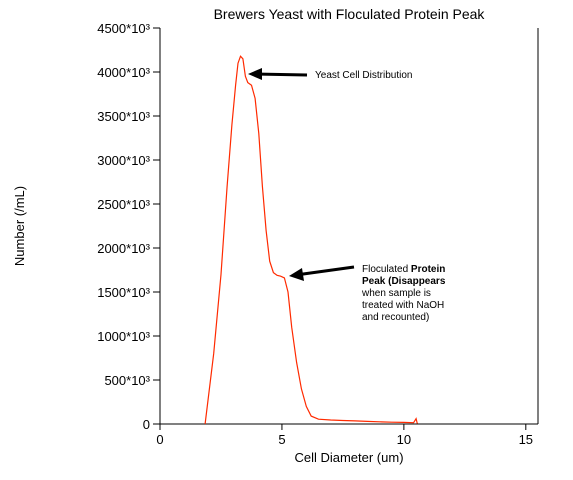 This screenshot has width=573, height=480. I want to click on y-axis-title: Number (/mL), so click(19, 226).